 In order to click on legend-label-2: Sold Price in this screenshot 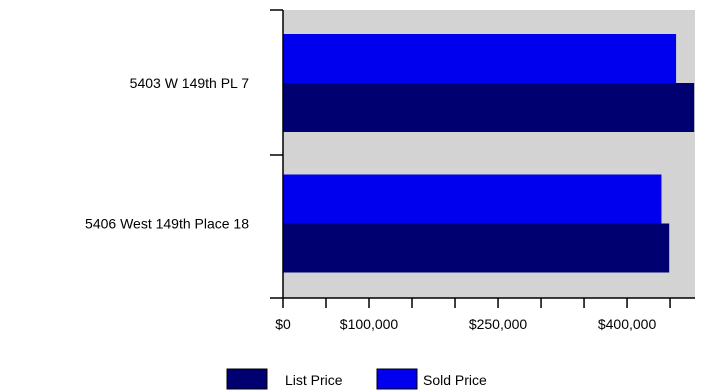, I will do `click(455, 380)`.